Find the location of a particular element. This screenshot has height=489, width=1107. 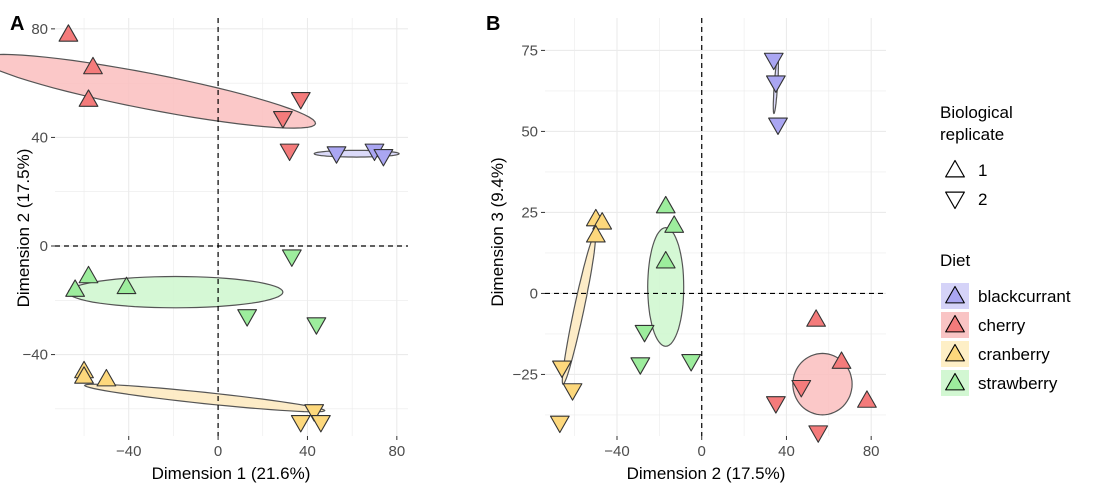

panel-label-b: B is located at coordinates (493, 24).